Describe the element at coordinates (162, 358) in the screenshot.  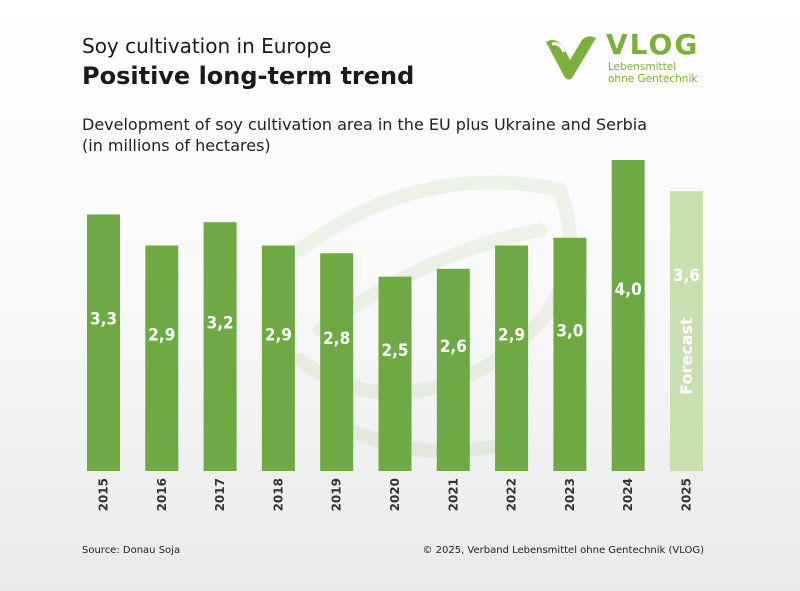
I see `bar-2016` at that location.